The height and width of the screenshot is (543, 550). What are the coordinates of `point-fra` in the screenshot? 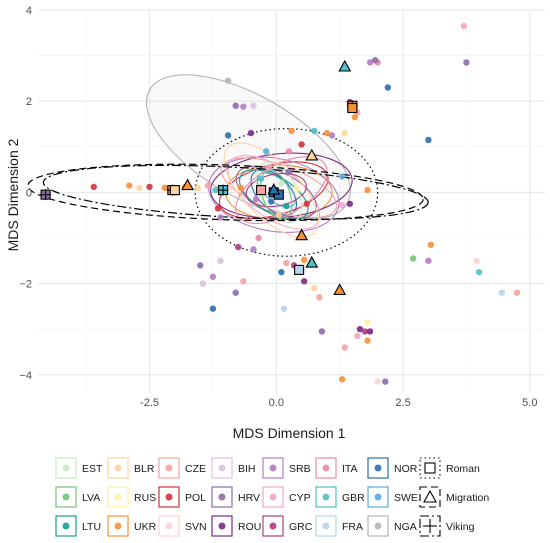 It's located at (284, 308).